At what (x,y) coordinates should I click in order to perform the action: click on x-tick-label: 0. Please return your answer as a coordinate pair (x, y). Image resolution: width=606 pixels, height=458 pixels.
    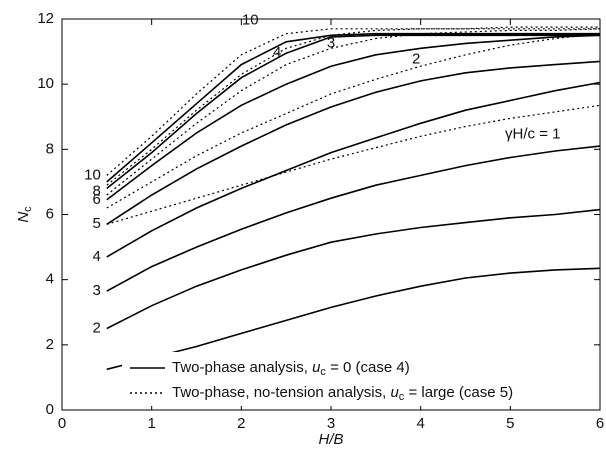
    Looking at the image, I should click on (62, 423).